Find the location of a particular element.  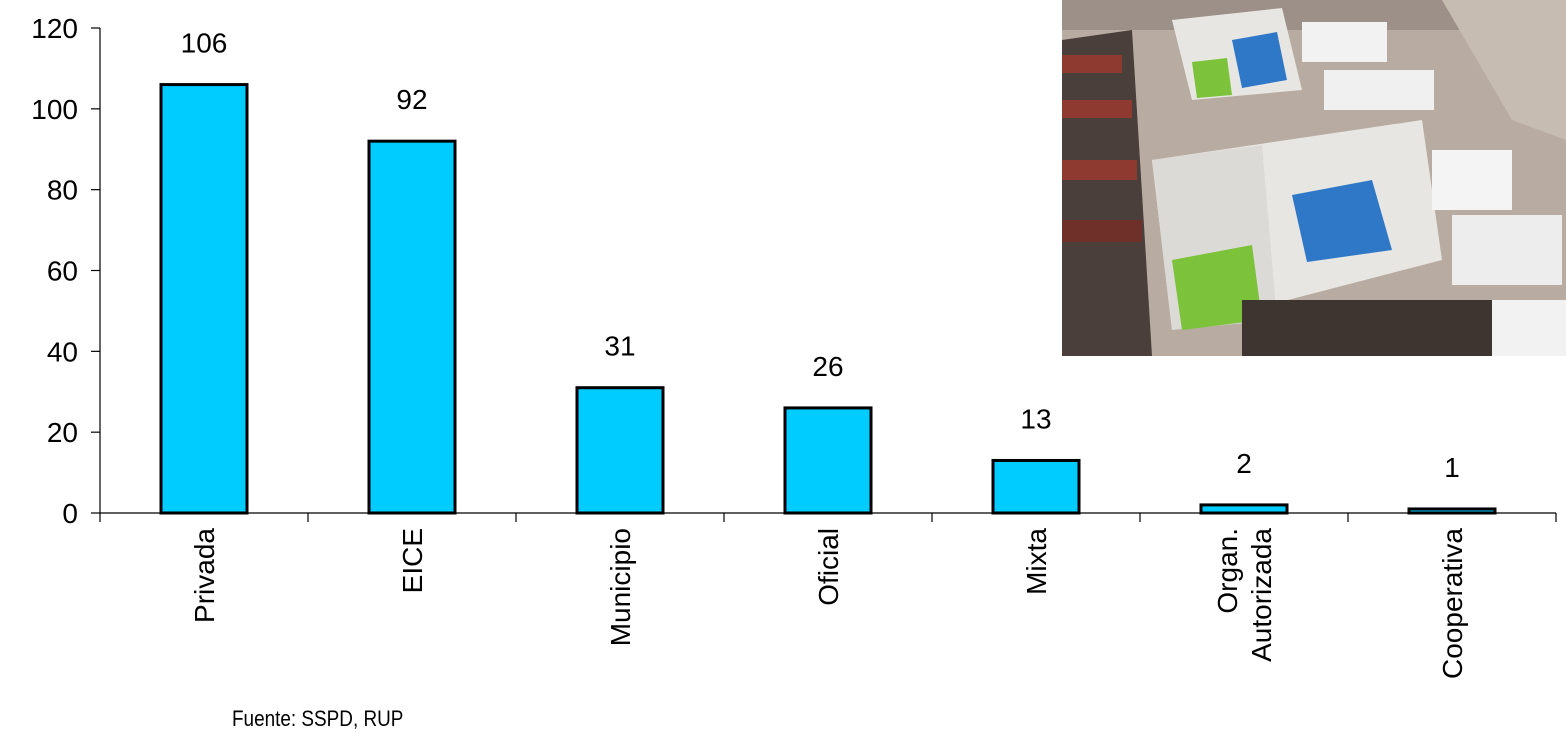

category-label-line: Cooperativa is located at coordinates (1452, 603).